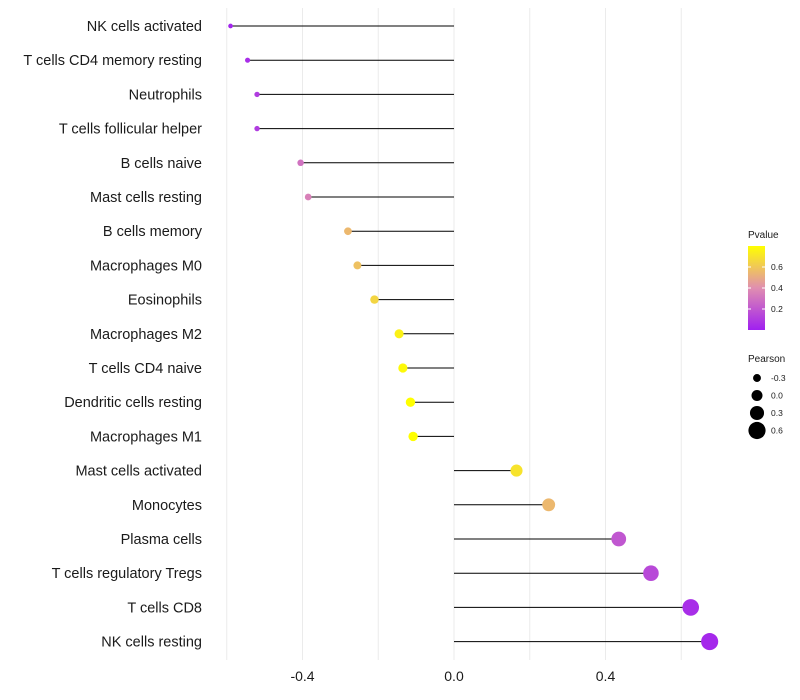 This screenshot has height=700, width=800. I want to click on color-legend-tick-label: 0.4, so click(777, 288).